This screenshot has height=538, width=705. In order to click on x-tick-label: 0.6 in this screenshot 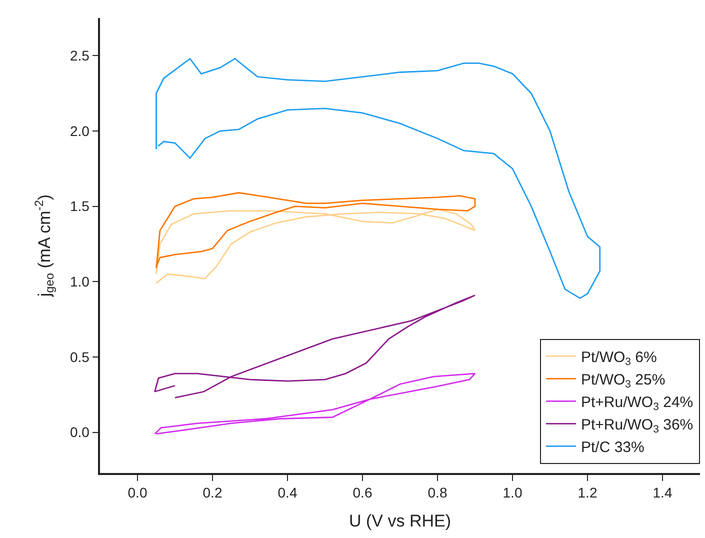, I will do `click(362, 492)`.